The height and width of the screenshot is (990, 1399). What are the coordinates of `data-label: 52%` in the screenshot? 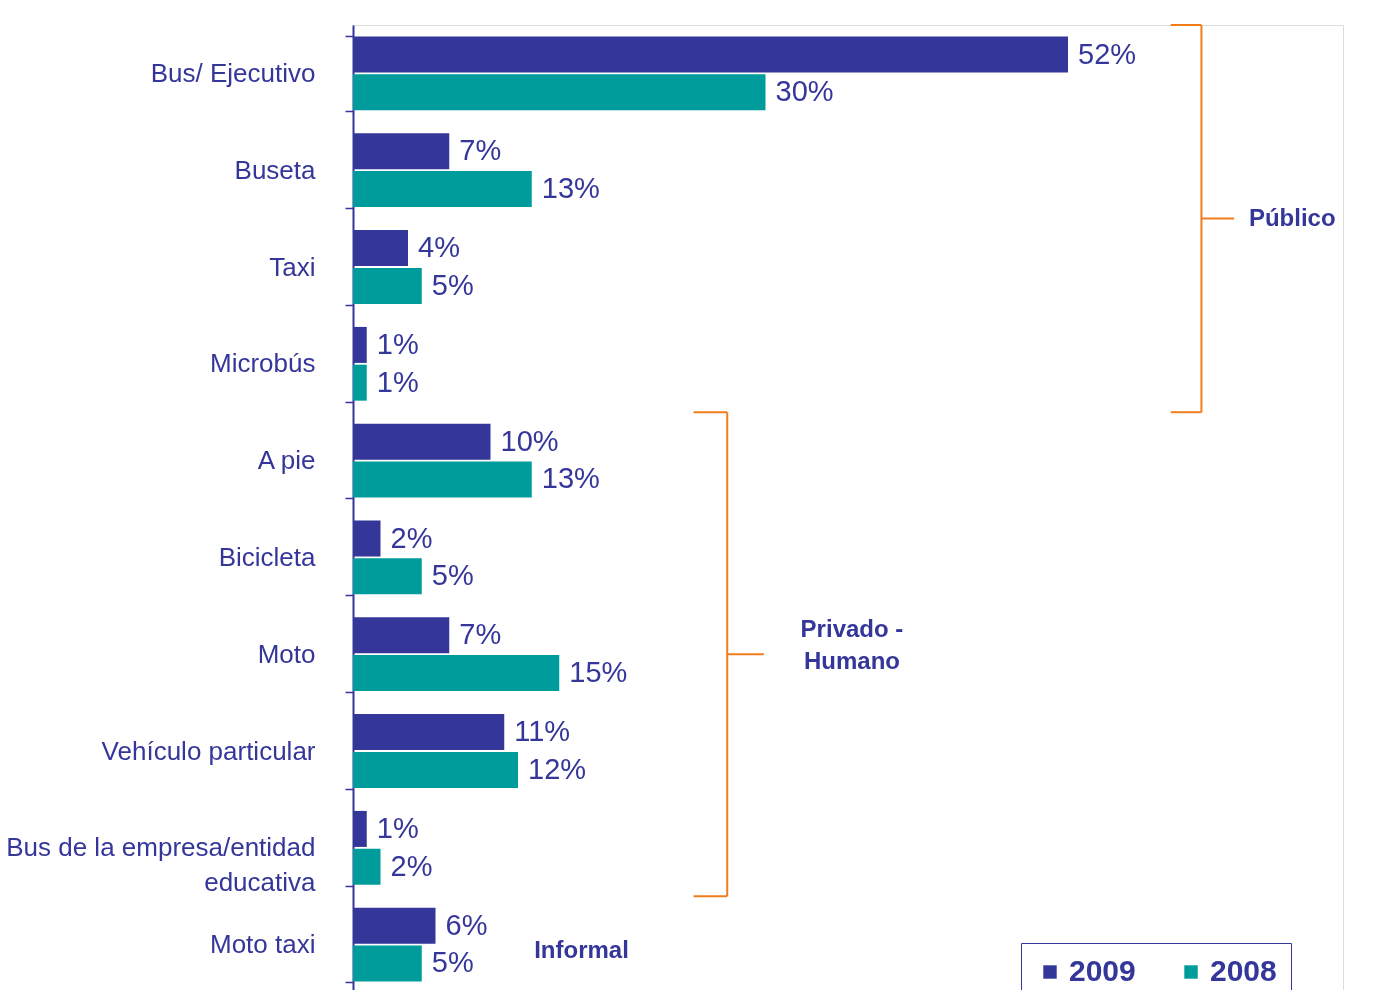 It's located at (1107, 53).